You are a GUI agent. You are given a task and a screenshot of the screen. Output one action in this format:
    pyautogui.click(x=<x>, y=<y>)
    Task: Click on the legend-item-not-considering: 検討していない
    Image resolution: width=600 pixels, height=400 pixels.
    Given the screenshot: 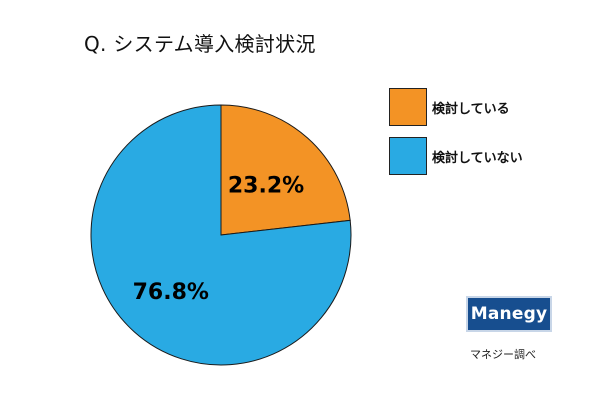 What is the action you would take?
    pyautogui.click(x=484, y=156)
    